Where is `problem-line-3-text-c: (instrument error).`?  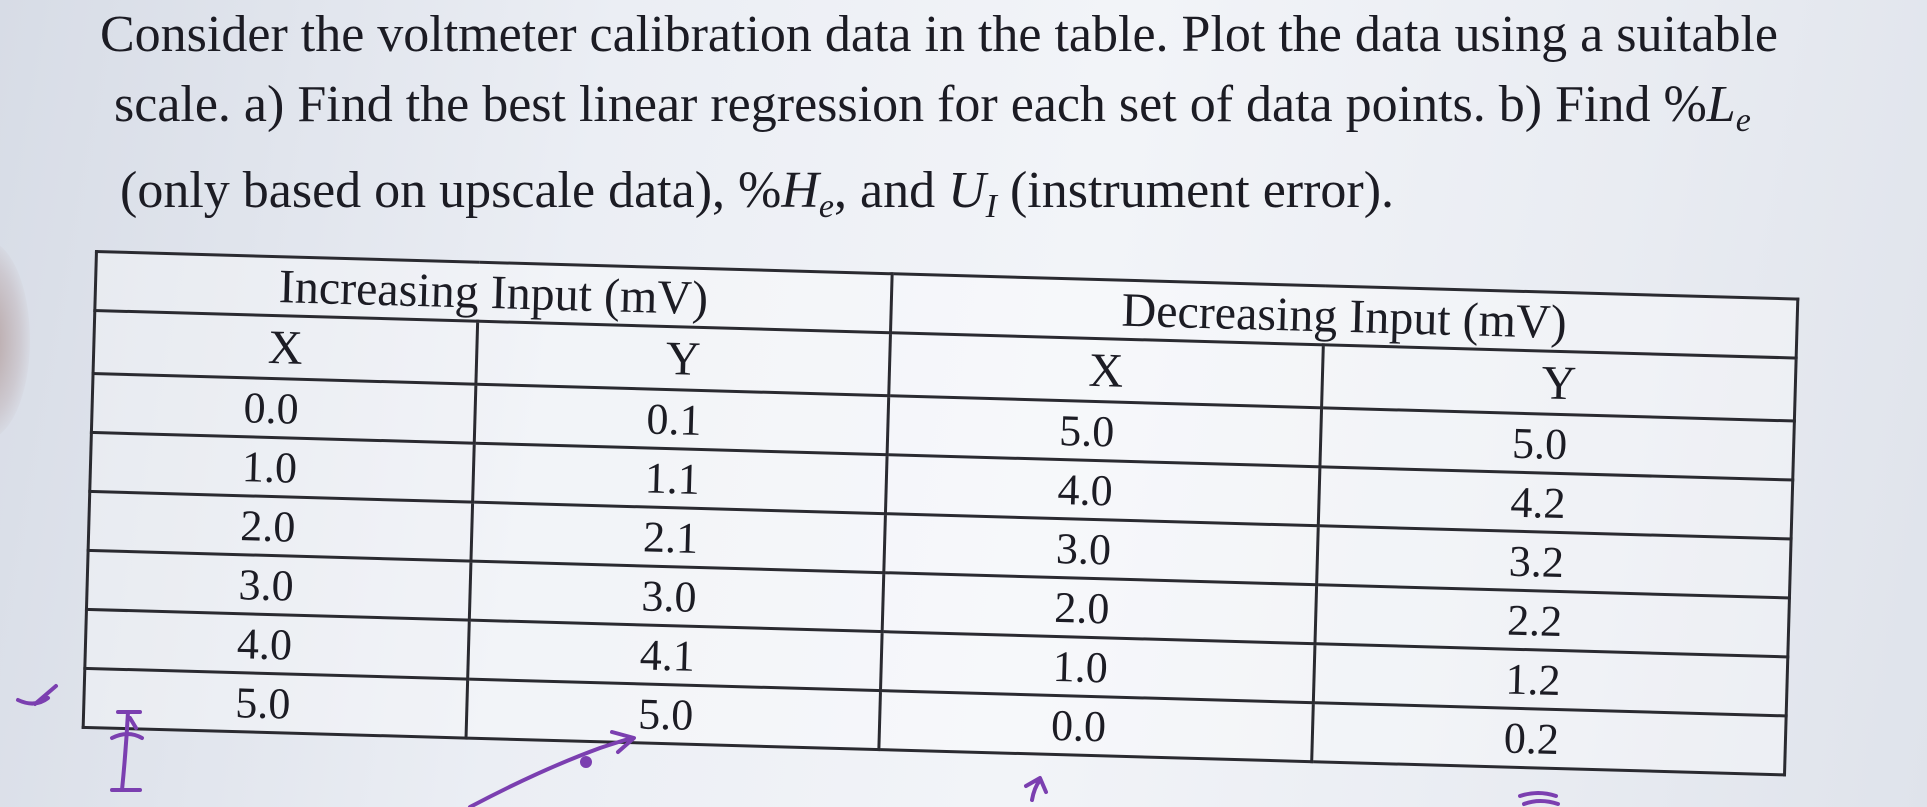 problem-line-3-text-c: (instrument error). is located at coordinates (1195, 190).